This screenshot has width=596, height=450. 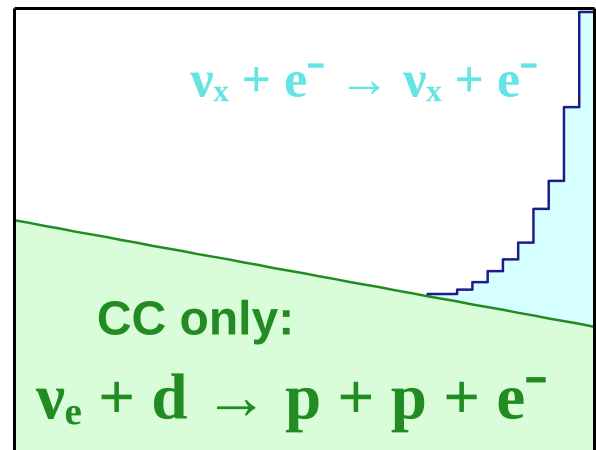 I want to click on annotation: νₑ + d → p + p + e⁻, so click(x=291, y=397).